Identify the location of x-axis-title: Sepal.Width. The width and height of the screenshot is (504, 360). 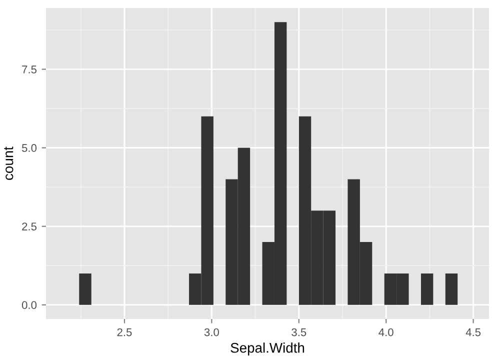
(267, 349).